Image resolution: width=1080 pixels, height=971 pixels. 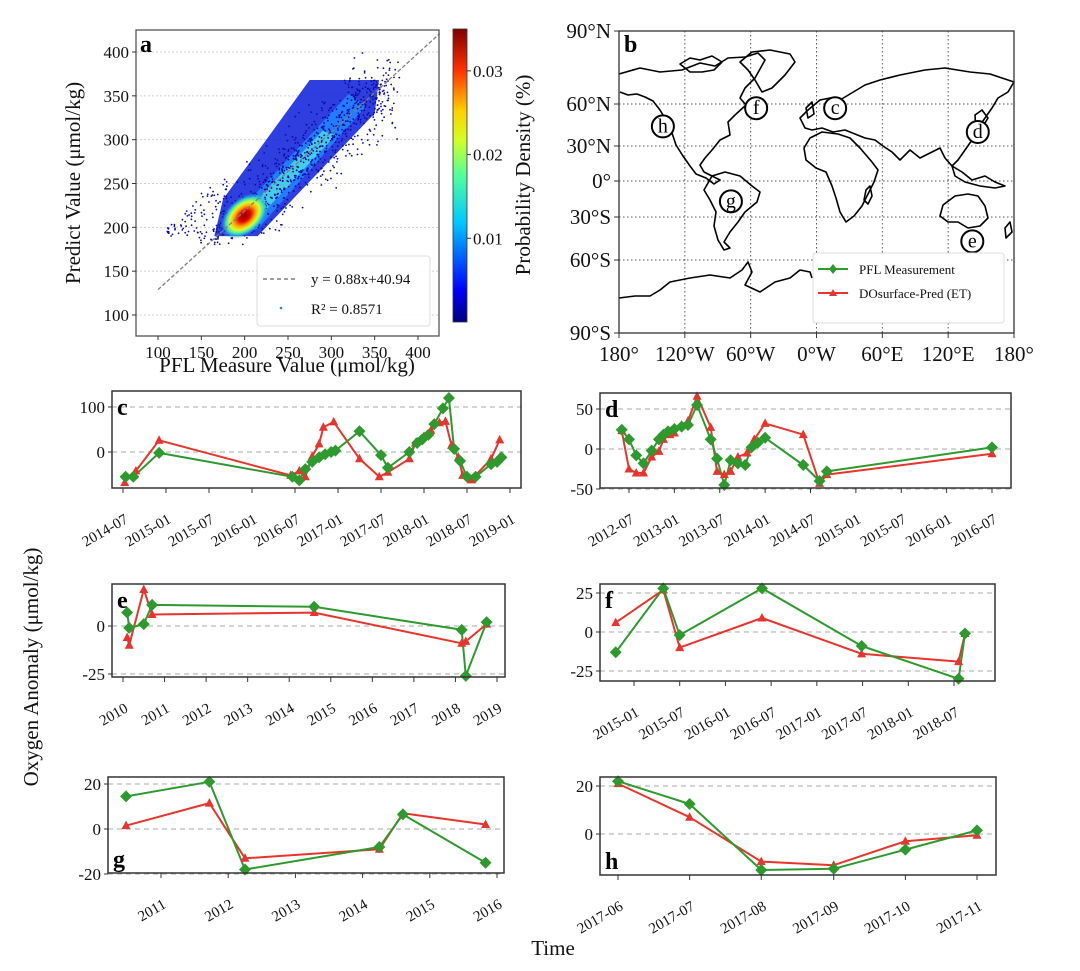 What do you see at coordinates (192, 530) in the screenshot?
I see `panel-c-xtick-label: 2015-07` at bounding box center [192, 530].